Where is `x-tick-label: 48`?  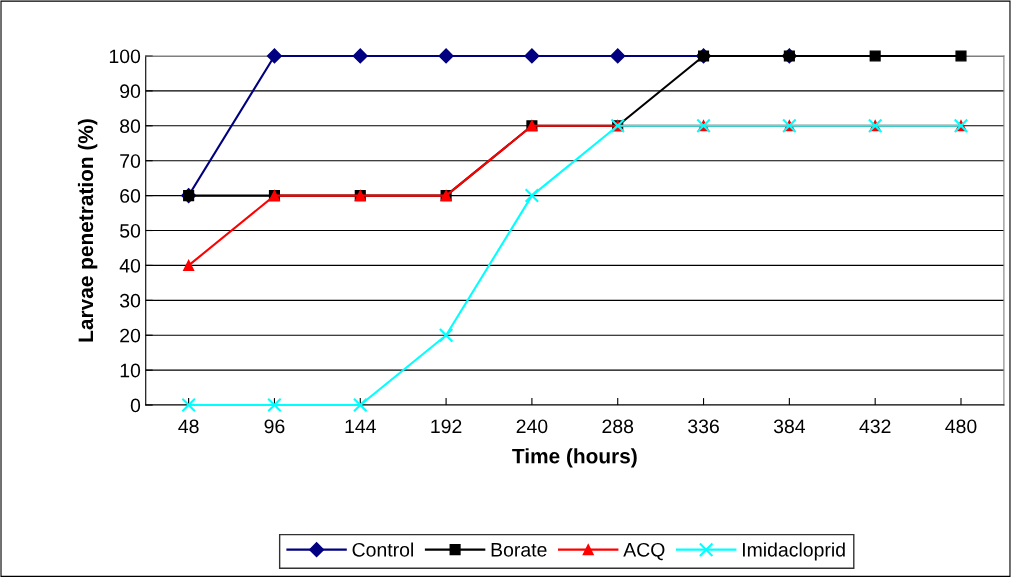 x-tick-label: 48 is located at coordinates (188, 426).